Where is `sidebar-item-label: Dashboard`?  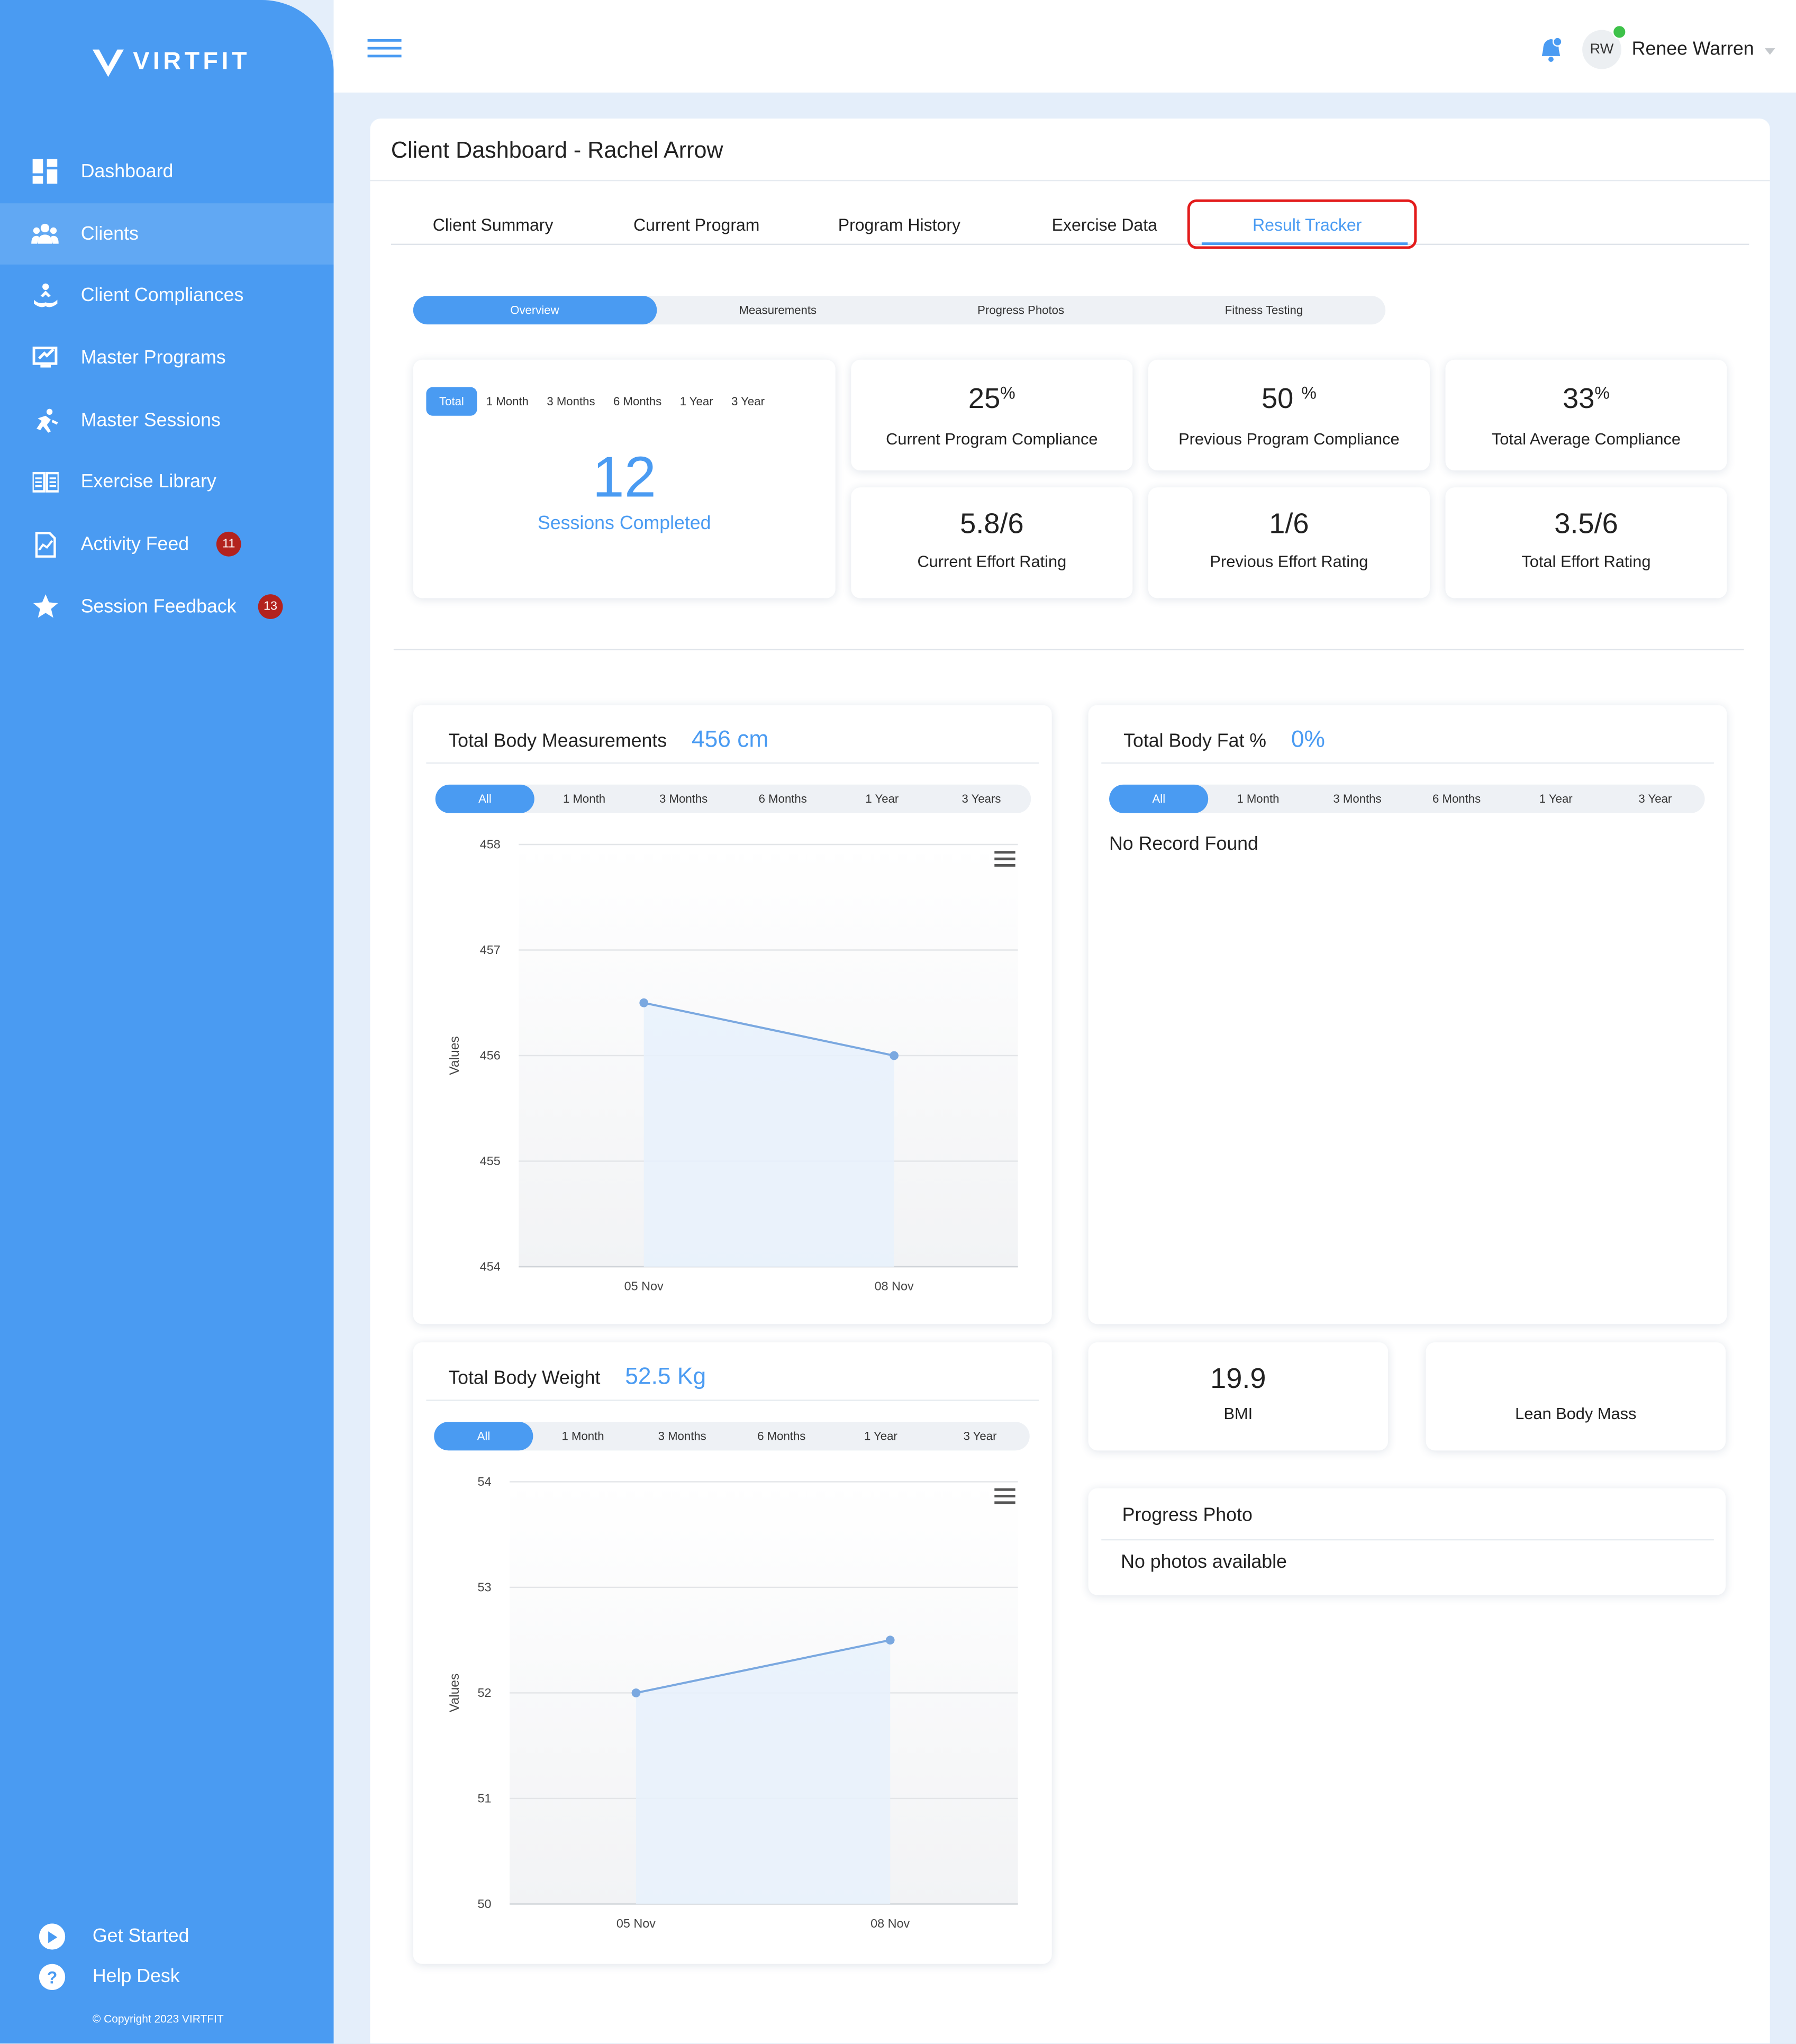
sidebar-item-label: Dashboard is located at coordinates (127, 172).